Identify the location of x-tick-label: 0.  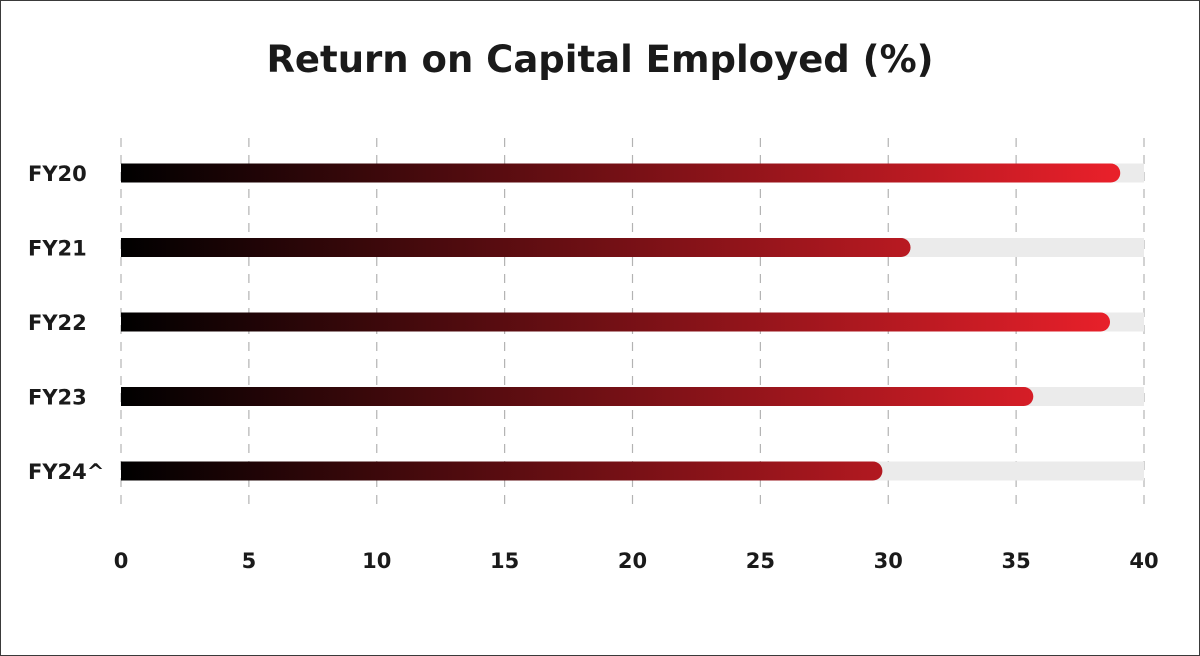
(121, 561).